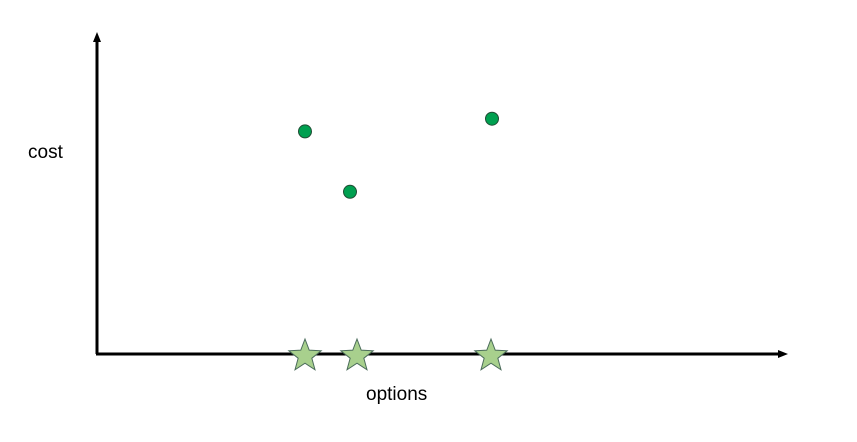  I want to click on stars-layer, so click(398, 354).